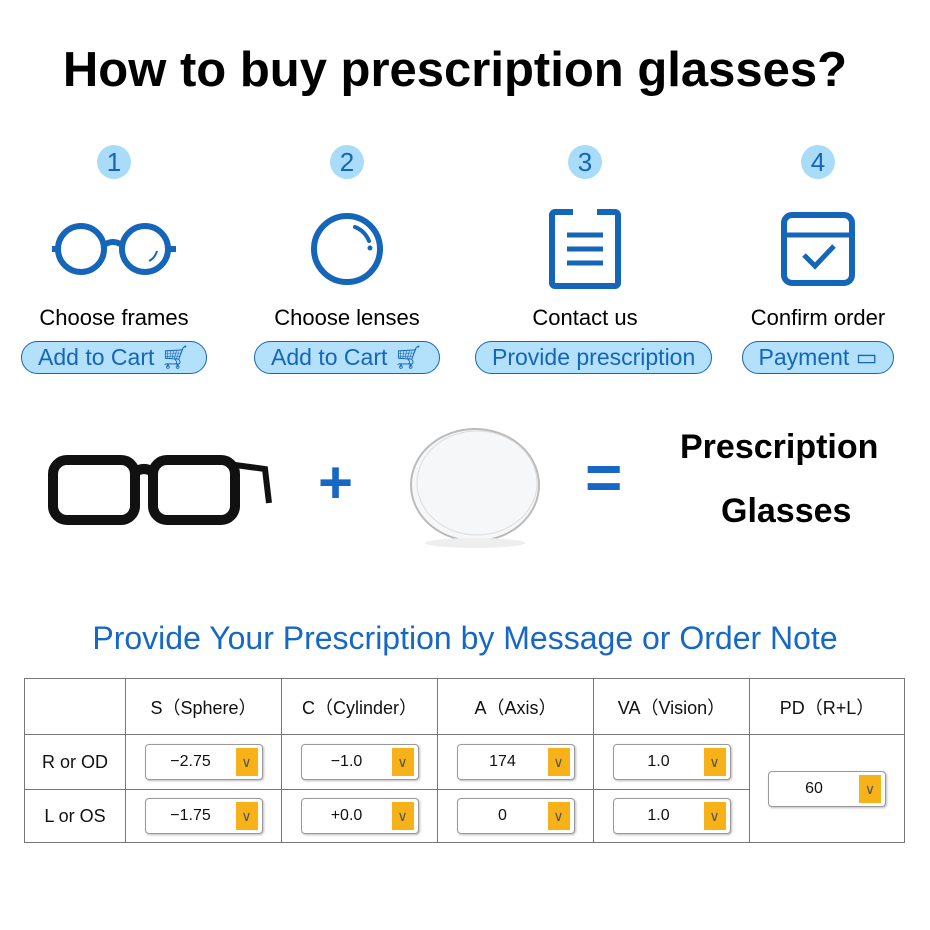 This screenshot has width=930, height=930. Describe the element at coordinates (114, 162) in the screenshot. I see `step-number: 1` at that location.